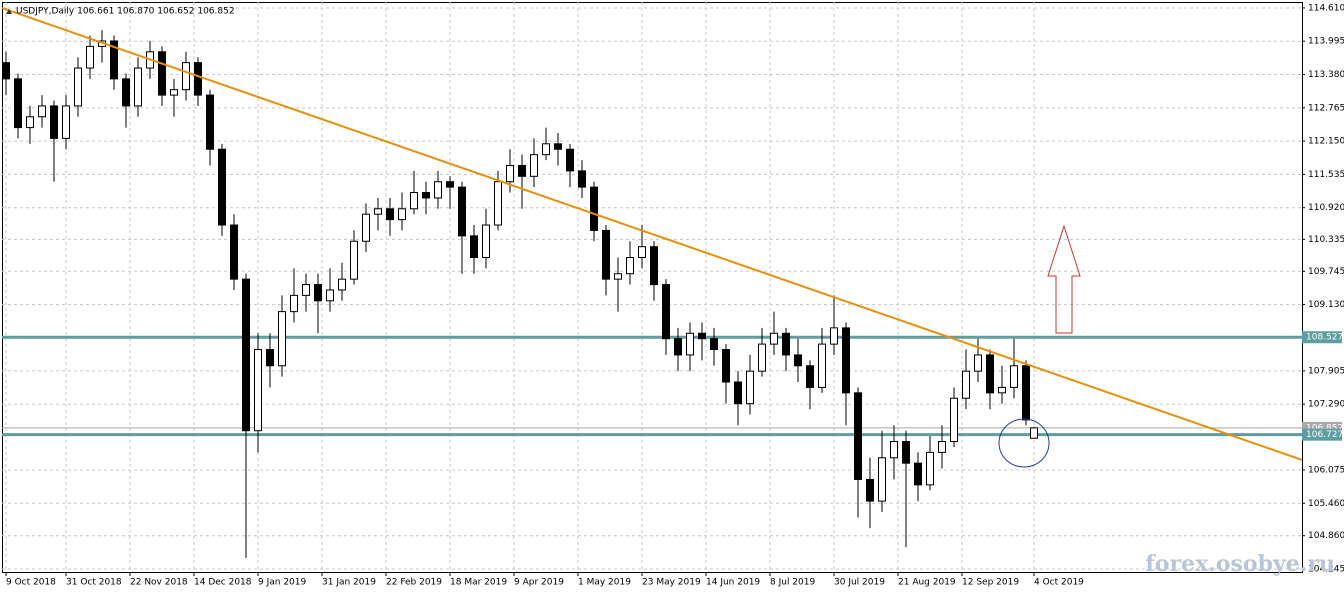 Image resolution: width=1344 pixels, height=593 pixels. I want to click on x-tick-label: 8 Jul 2019, so click(792, 583).